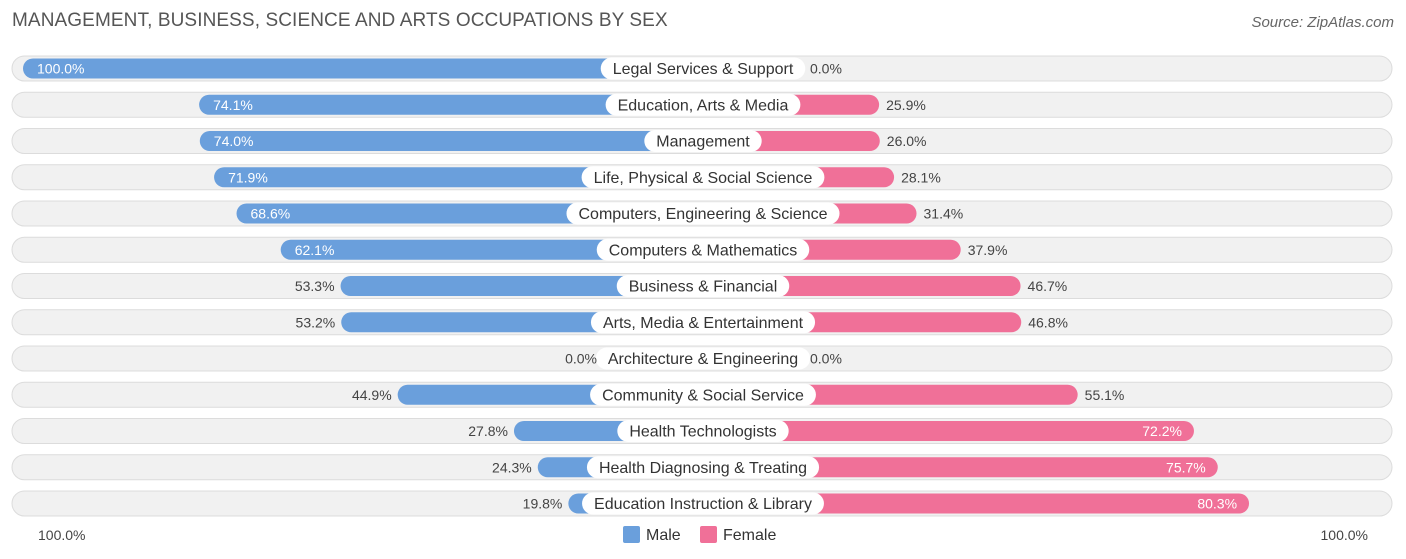  What do you see at coordinates (631, 534) in the screenshot?
I see `legend-male-swatch` at bounding box center [631, 534].